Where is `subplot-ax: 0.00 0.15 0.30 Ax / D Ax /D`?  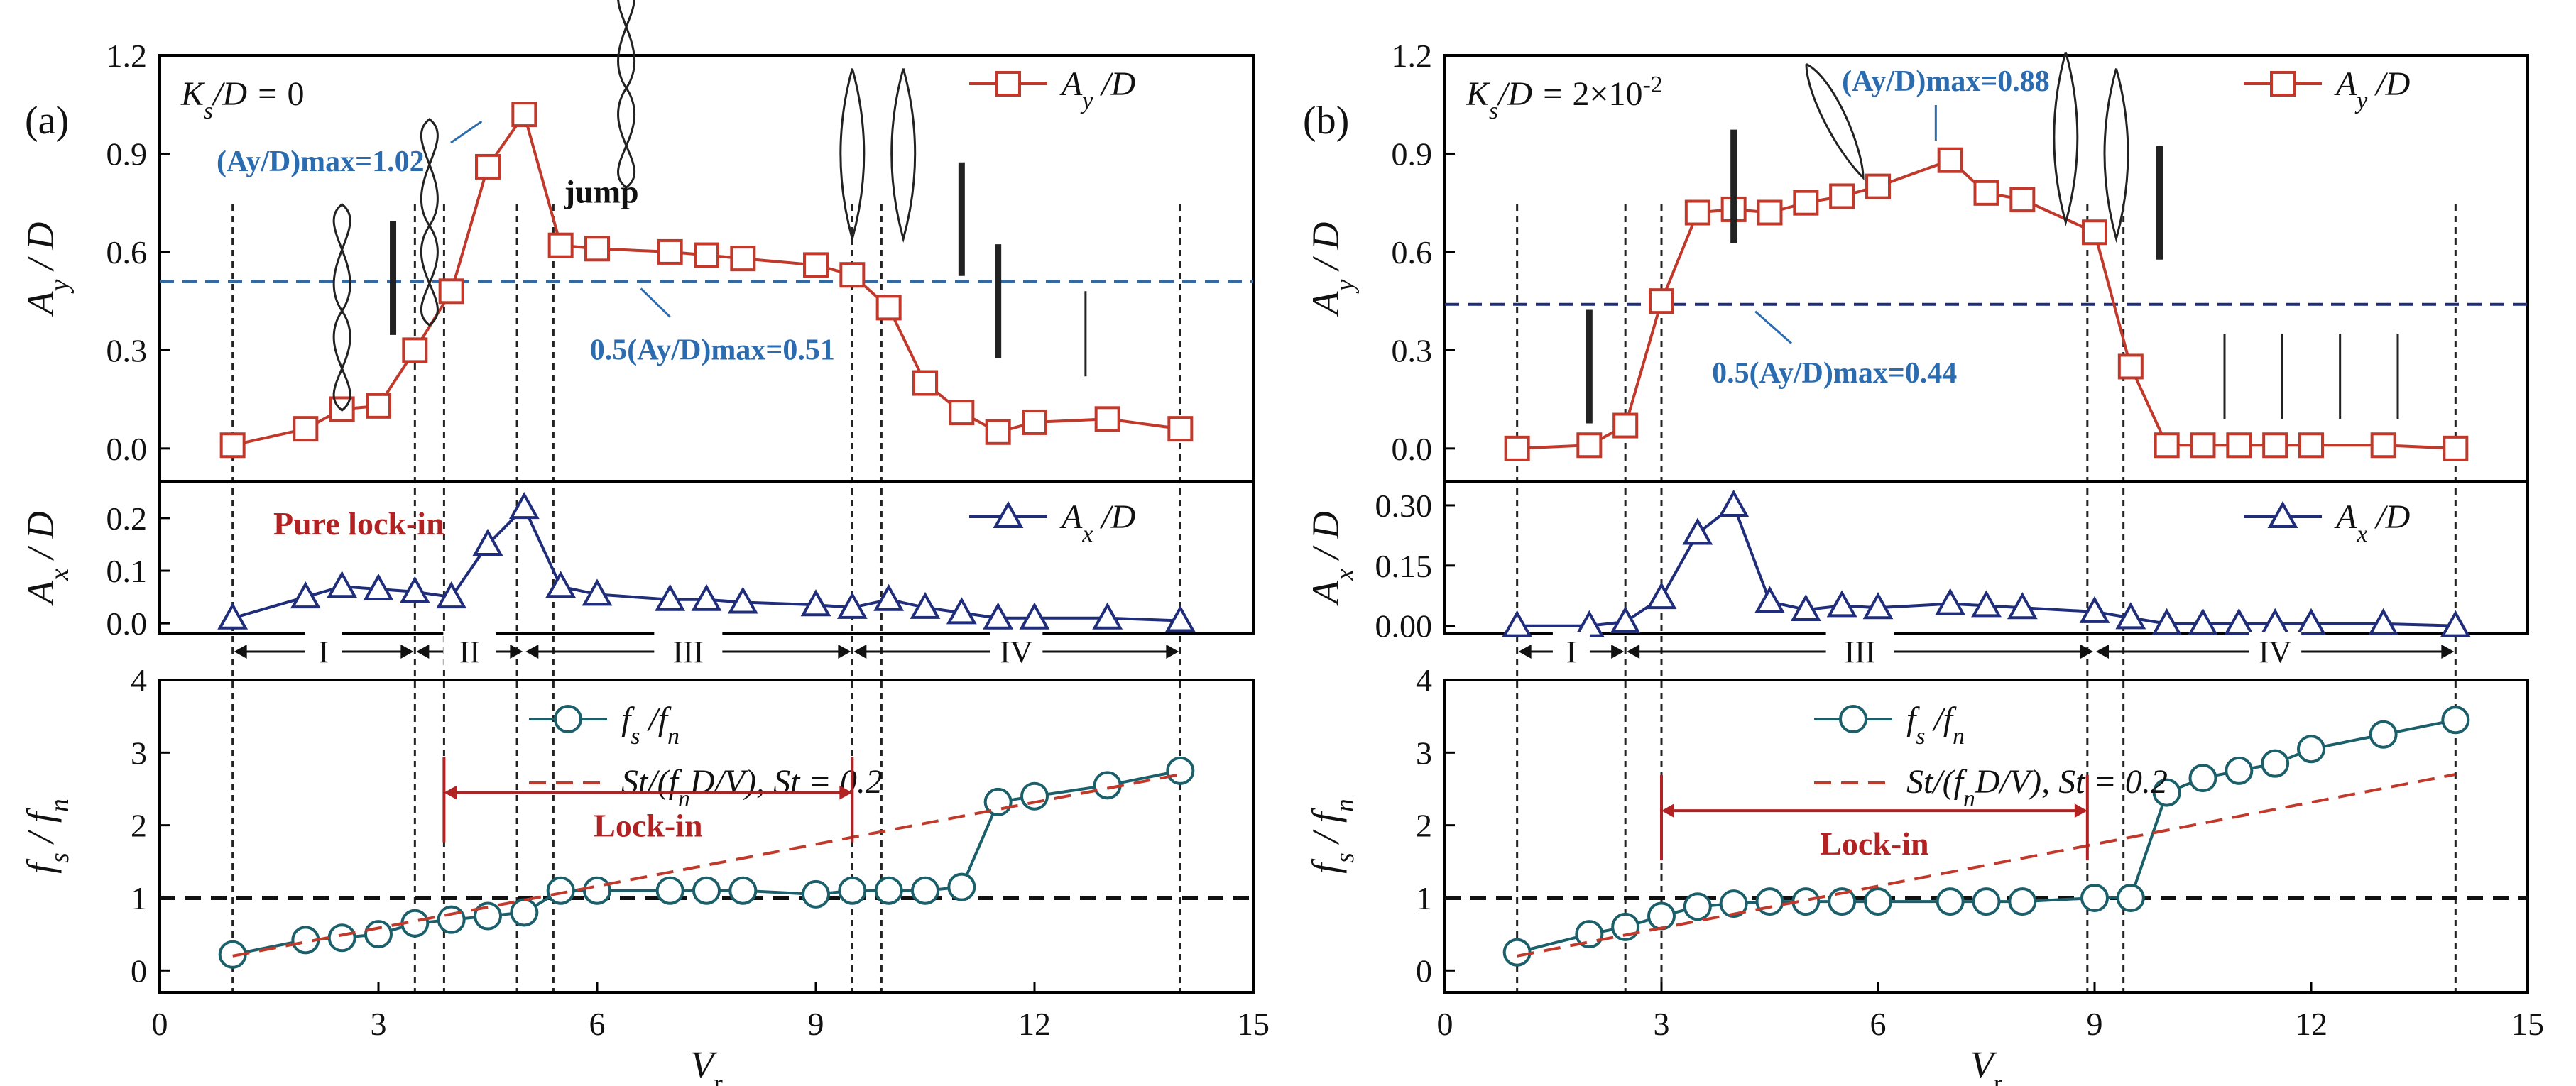 subplot-ax: 0.00 0.15 0.30 Ax / D Ax /D is located at coordinates (1916, 563).